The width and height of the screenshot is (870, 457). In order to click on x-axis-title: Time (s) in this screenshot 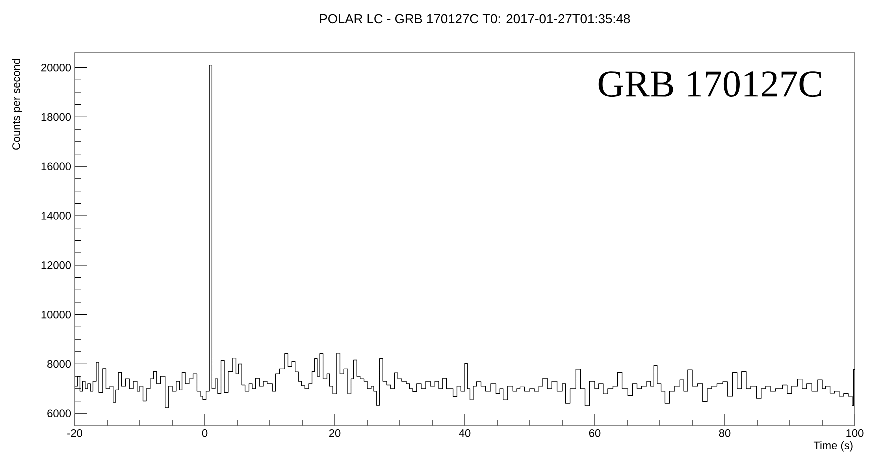, I will do `click(833, 447)`.